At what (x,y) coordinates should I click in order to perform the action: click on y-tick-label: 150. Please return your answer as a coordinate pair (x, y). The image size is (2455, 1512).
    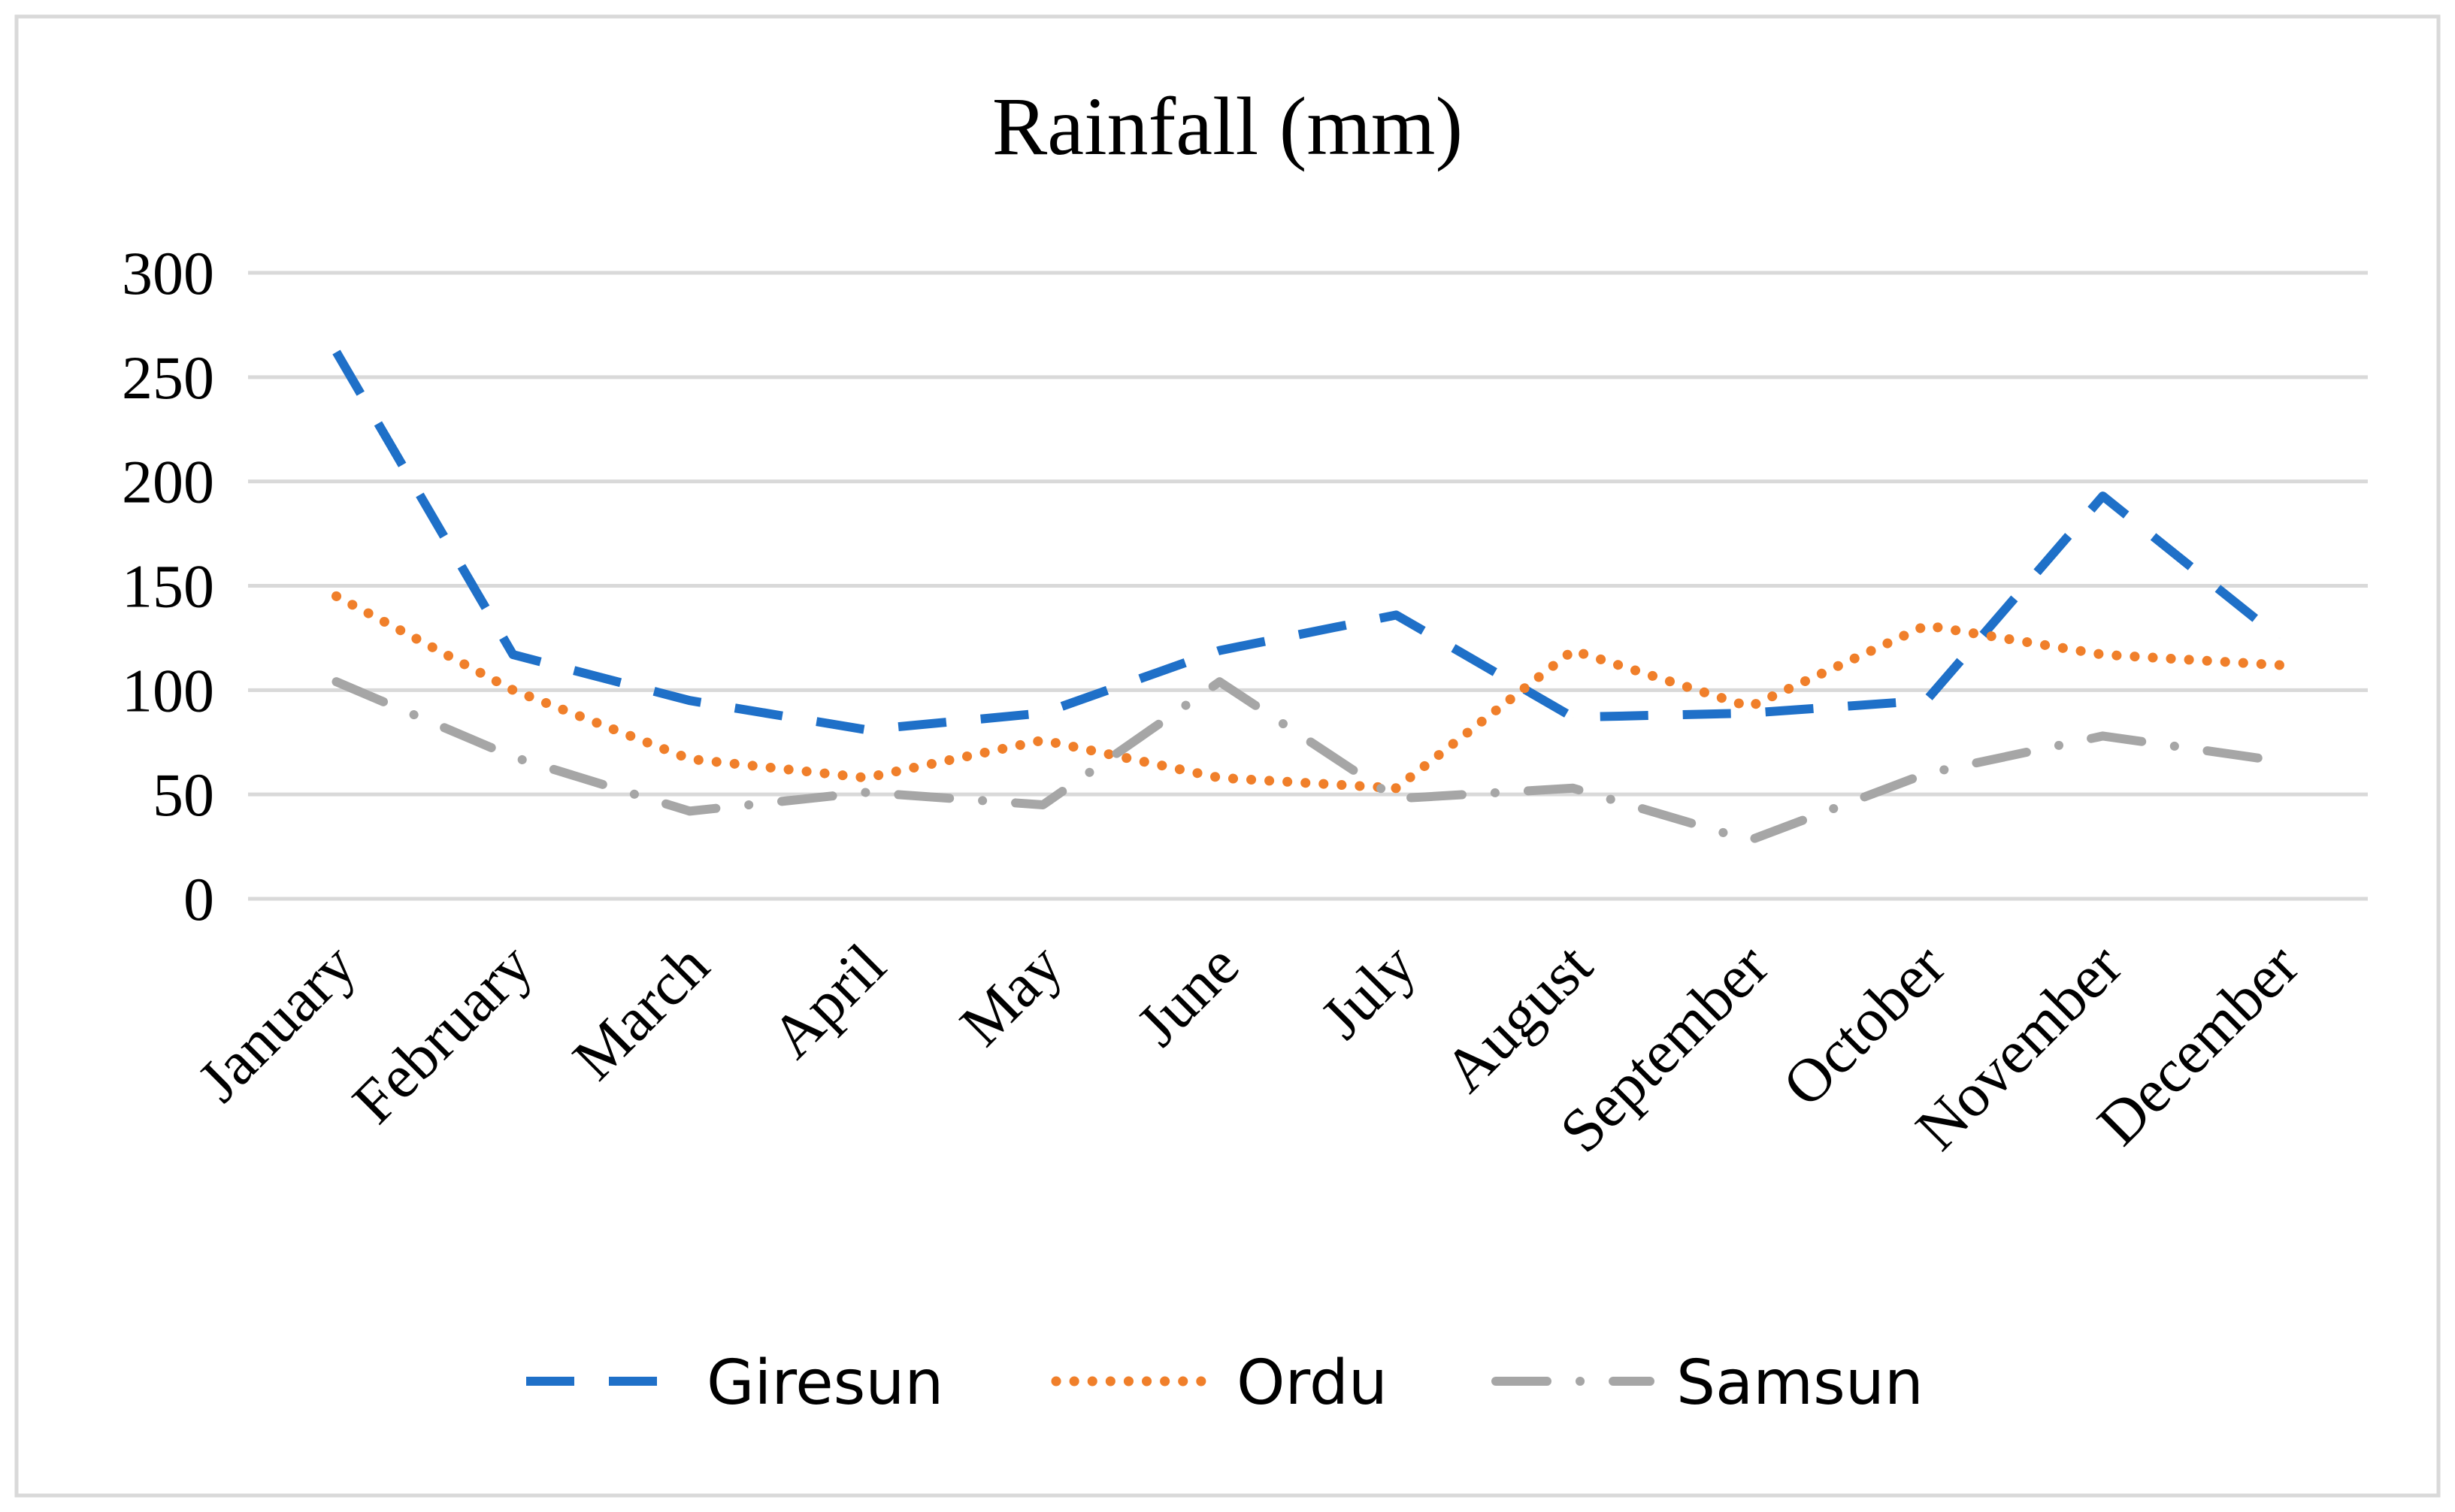
    Looking at the image, I should click on (168, 586).